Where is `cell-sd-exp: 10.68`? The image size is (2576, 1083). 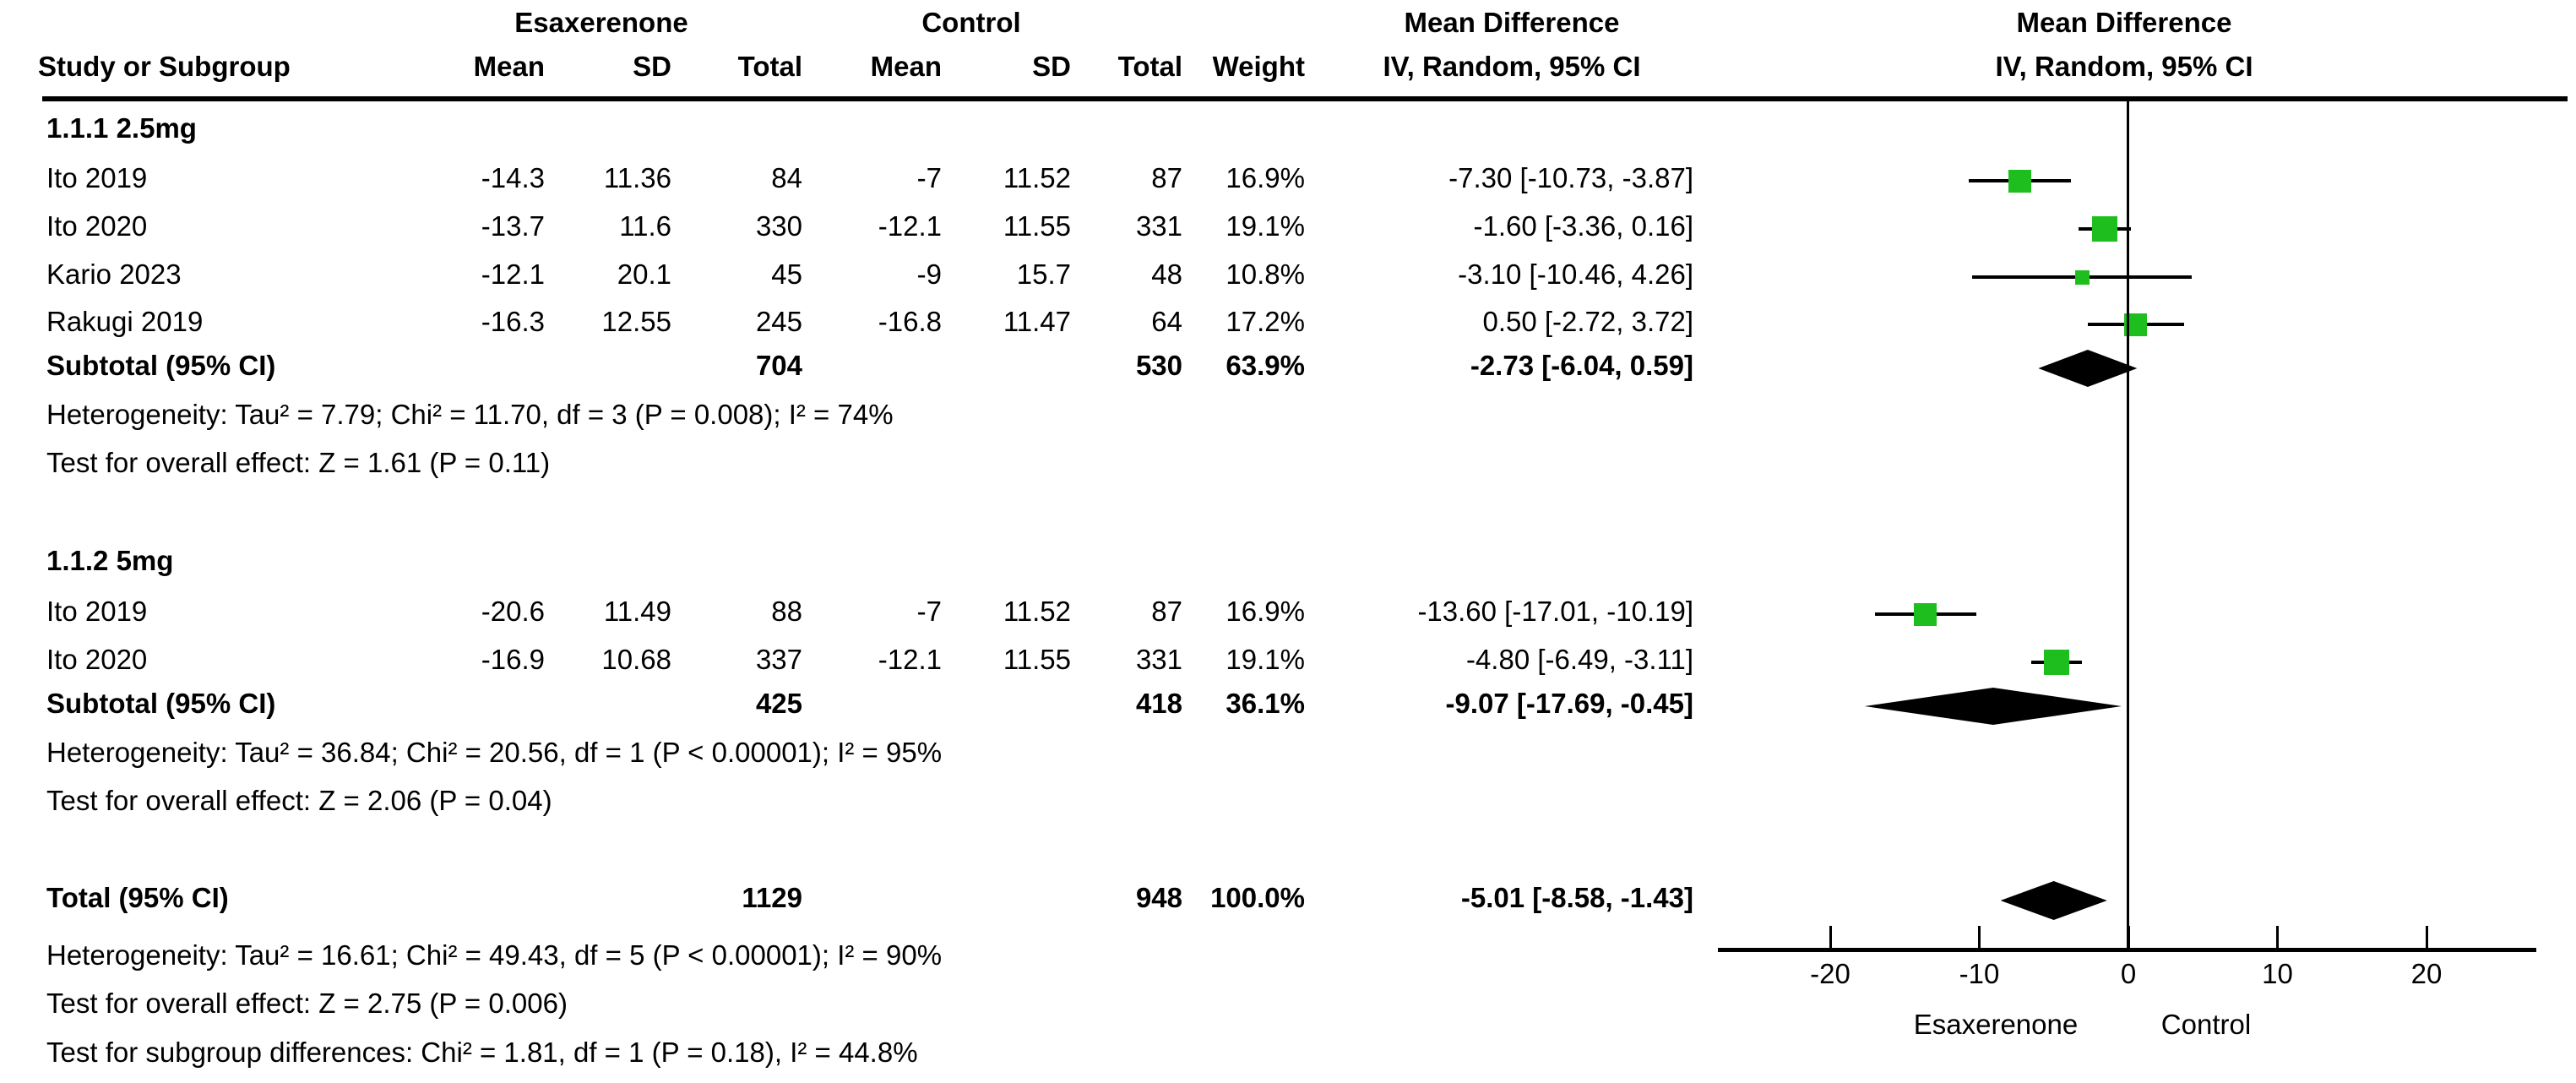
cell-sd-exp: 10.68 is located at coordinates (636, 660).